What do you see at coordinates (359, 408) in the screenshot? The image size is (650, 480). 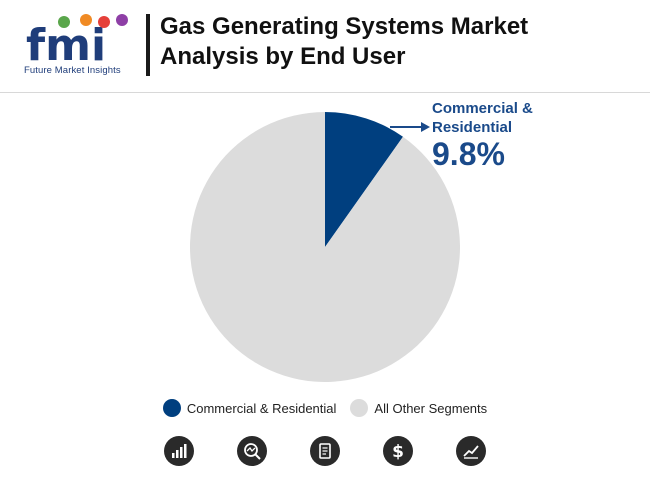 I see `legend-swatch-other` at bounding box center [359, 408].